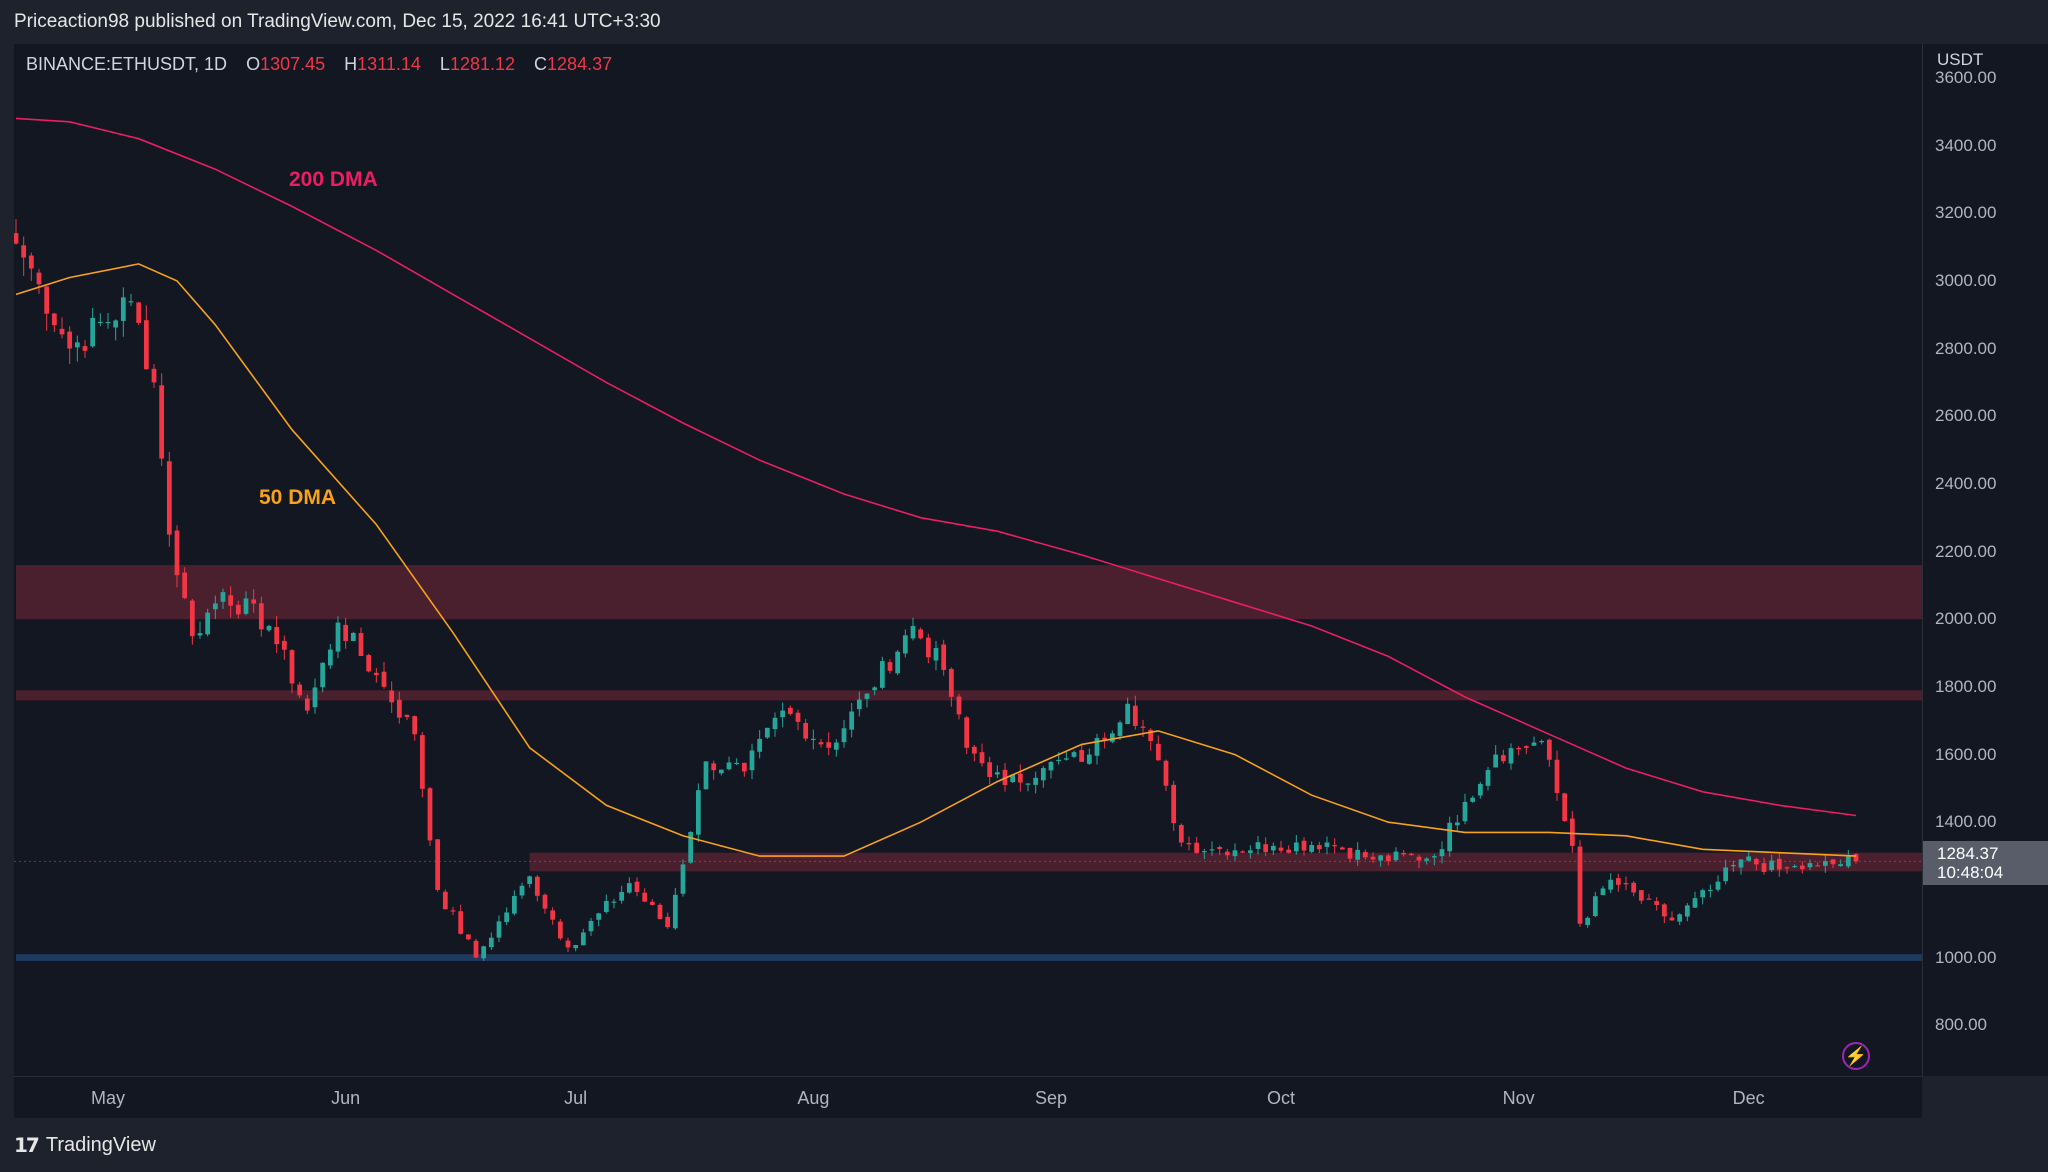  I want to click on lightning-icon: ⚡, so click(1856, 1056).